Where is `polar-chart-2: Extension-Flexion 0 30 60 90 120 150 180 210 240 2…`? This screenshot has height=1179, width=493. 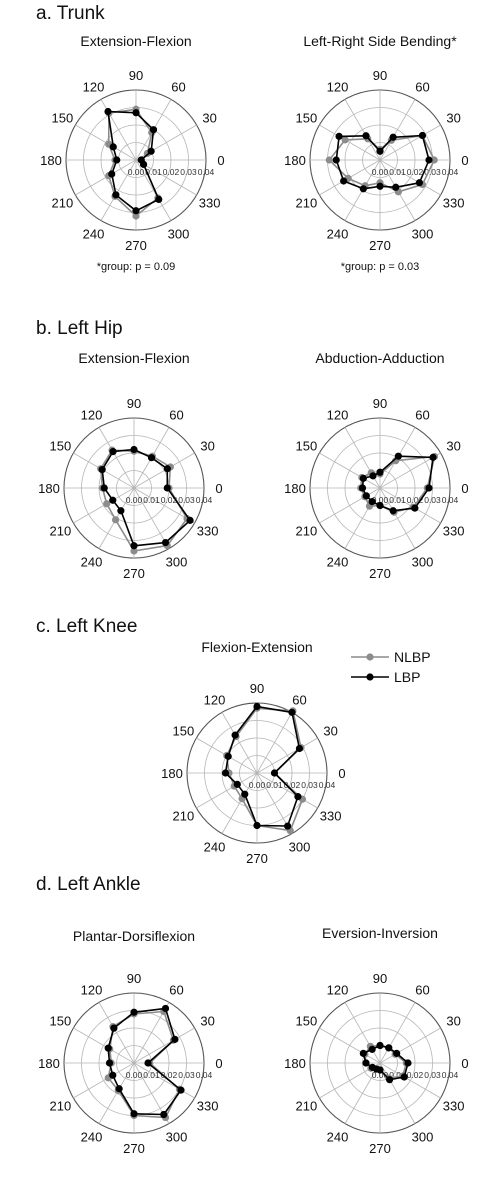
polar-chart-2: Extension-Flexion 0 30 60 90 120 150 180 210 240 2… is located at coordinates (130, 465).